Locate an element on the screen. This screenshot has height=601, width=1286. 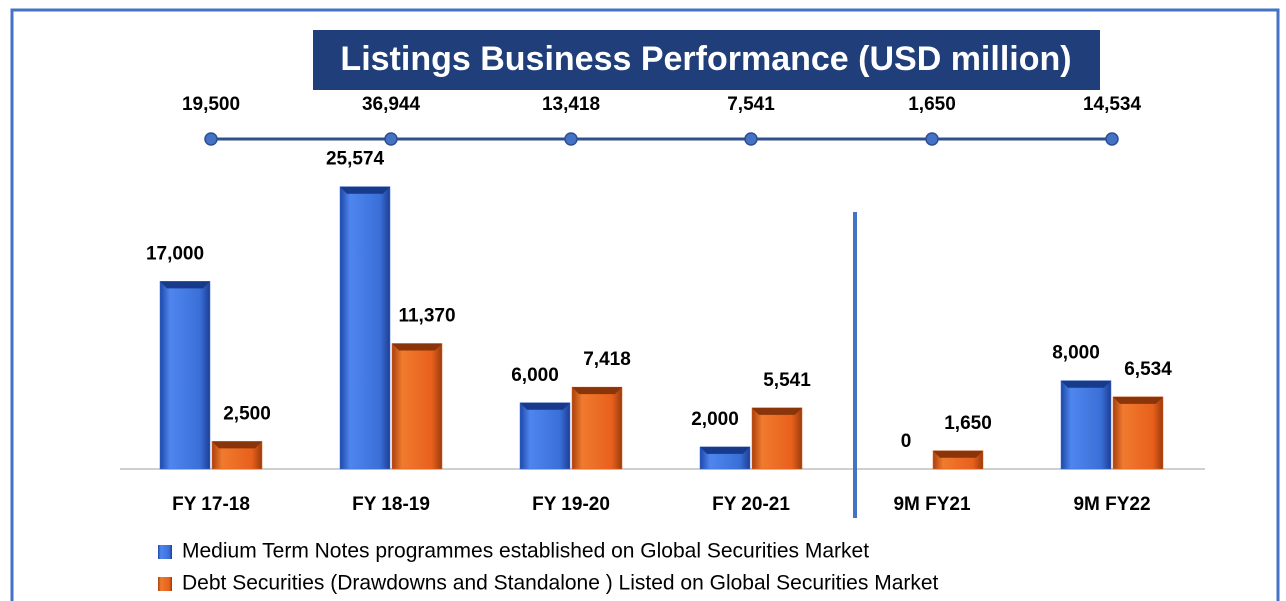
data-label: 8,000 is located at coordinates (1076, 353).